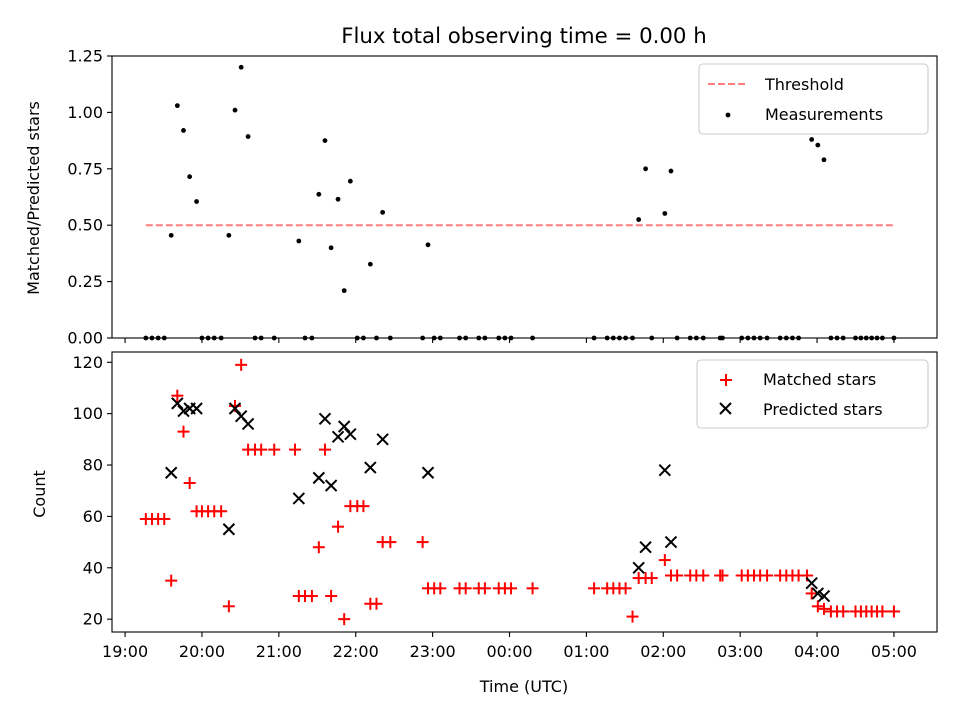 The height and width of the screenshot is (720, 960). Describe the element at coordinates (523, 686) in the screenshot. I see `x-axis-label: Time (UTC)` at that location.